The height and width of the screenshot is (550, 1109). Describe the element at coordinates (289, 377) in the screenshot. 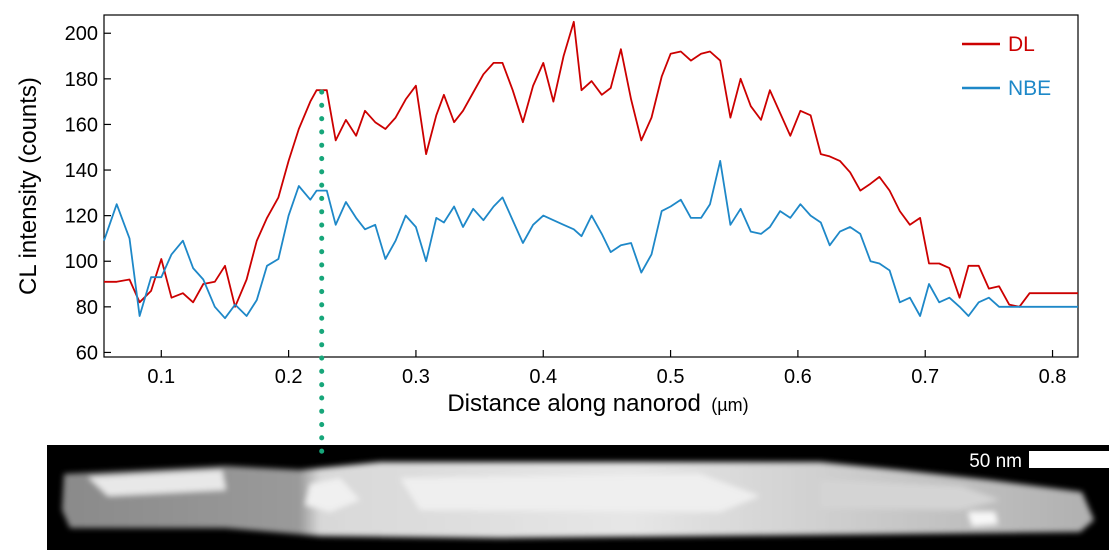

I see `x-tick-label: 0.2` at that location.